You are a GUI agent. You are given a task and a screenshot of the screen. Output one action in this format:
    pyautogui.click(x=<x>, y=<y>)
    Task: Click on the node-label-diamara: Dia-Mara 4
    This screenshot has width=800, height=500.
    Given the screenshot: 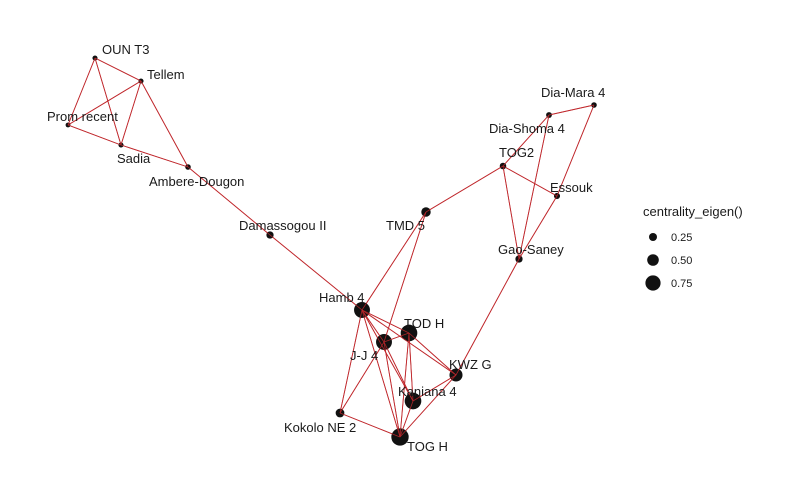 What is the action you would take?
    pyautogui.click(x=573, y=92)
    